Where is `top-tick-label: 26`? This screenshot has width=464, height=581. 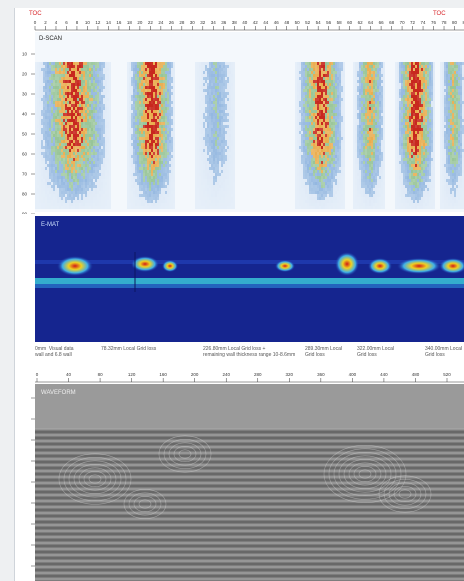
top-tick-label: 26 is located at coordinates (172, 22).